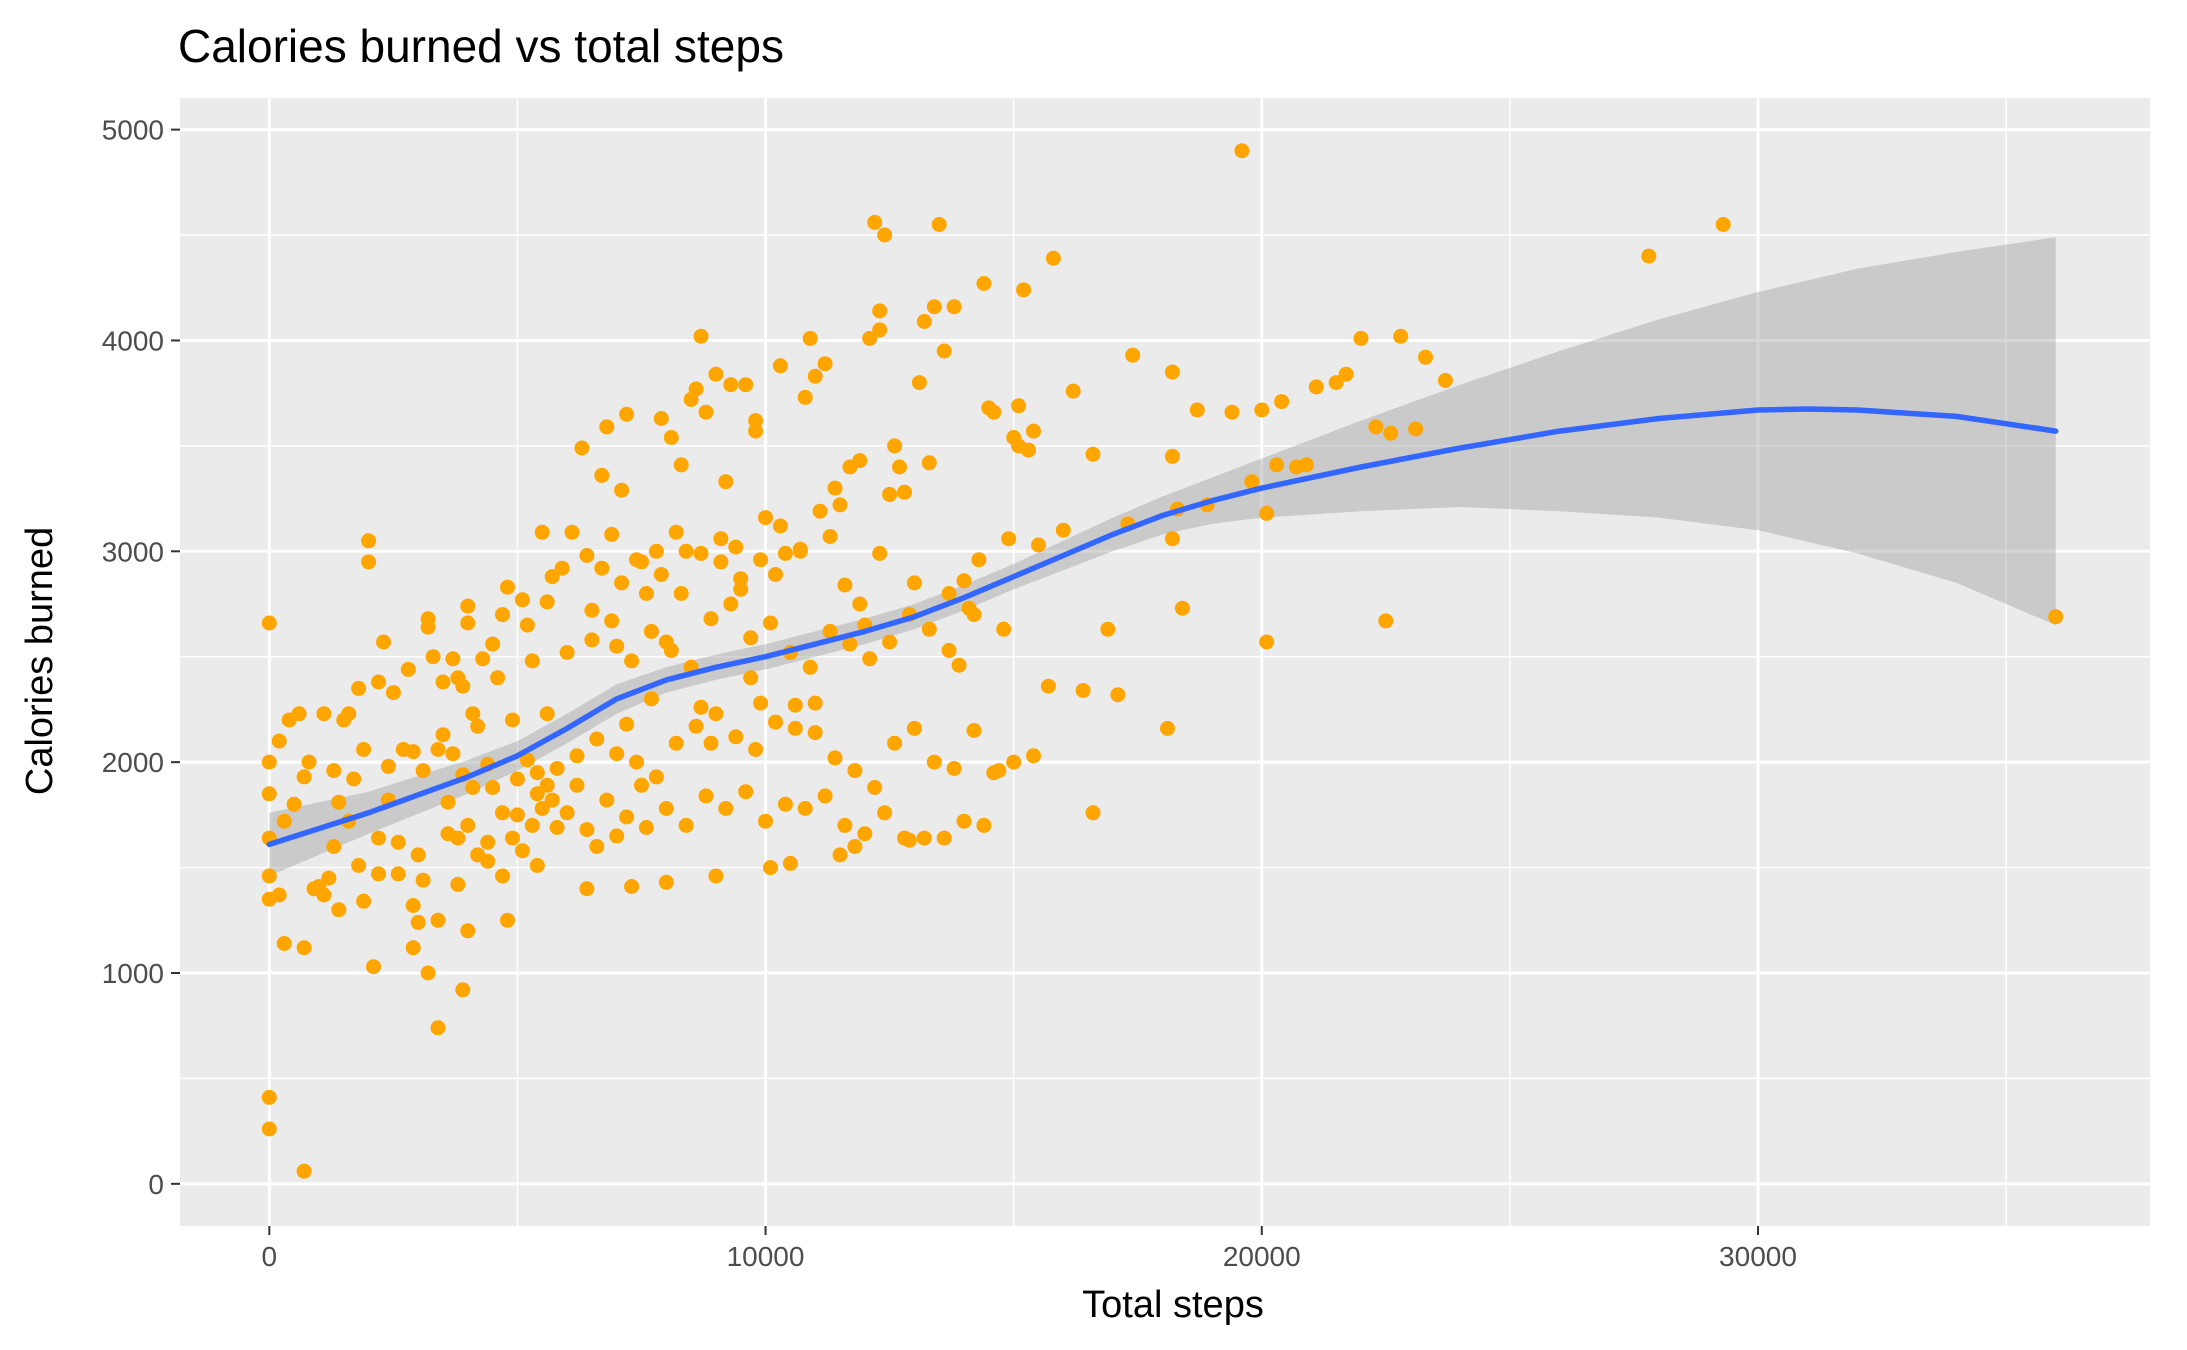 The height and width of the screenshot is (1350, 2187). I want to click on y-tick-label: 2000, so click(133, 762).